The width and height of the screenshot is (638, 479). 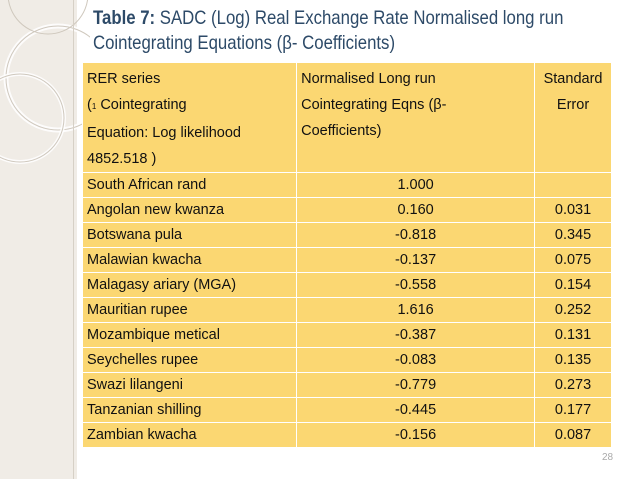 What do you see at coordinates (189, 385) in the screenshot?
I see `cell-series: Swazi lilangeni` at bounding box center [189, 385].